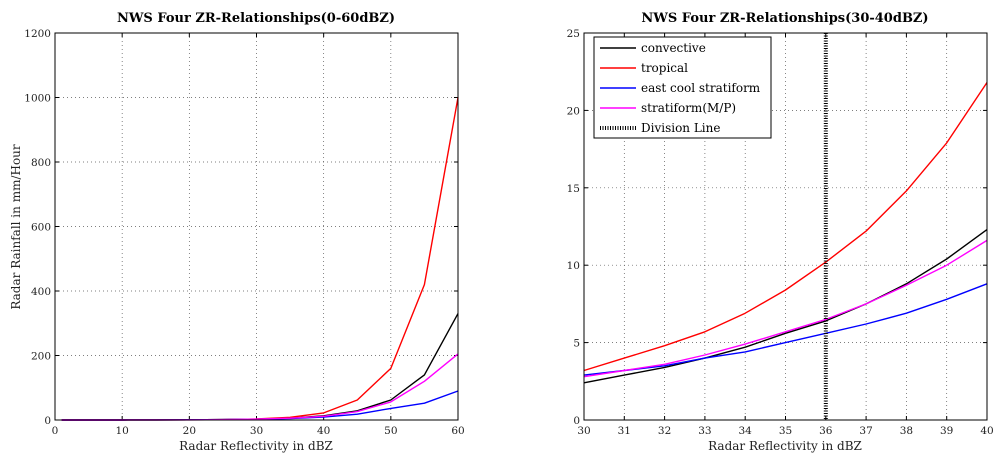 The height and width of the screenshot is (456, 995). Describe the element at coordinates (906, 431) in the screenshot. I see `chart-right-xtick-label: 38` at that location.